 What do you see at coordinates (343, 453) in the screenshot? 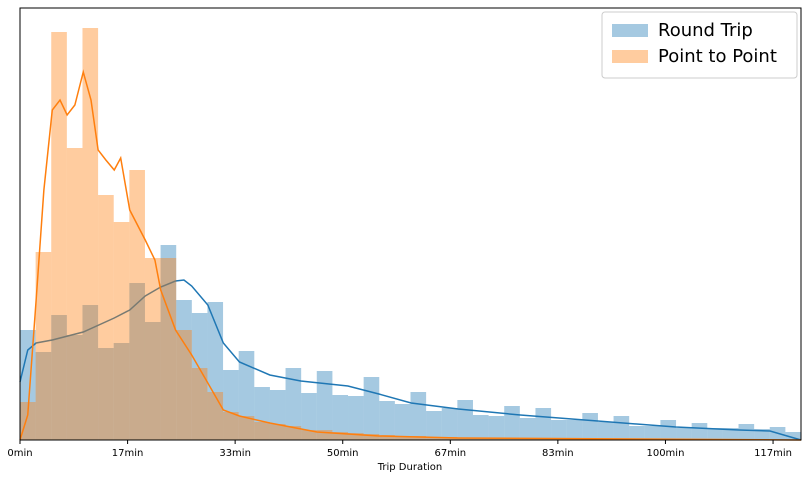
I see `x-tick-label: 50min` at bounding box center [343, 453].